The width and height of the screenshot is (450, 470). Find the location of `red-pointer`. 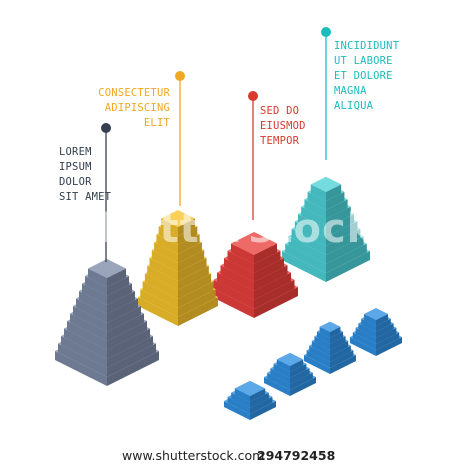

red-pointer is located at coordinates (253, 155).